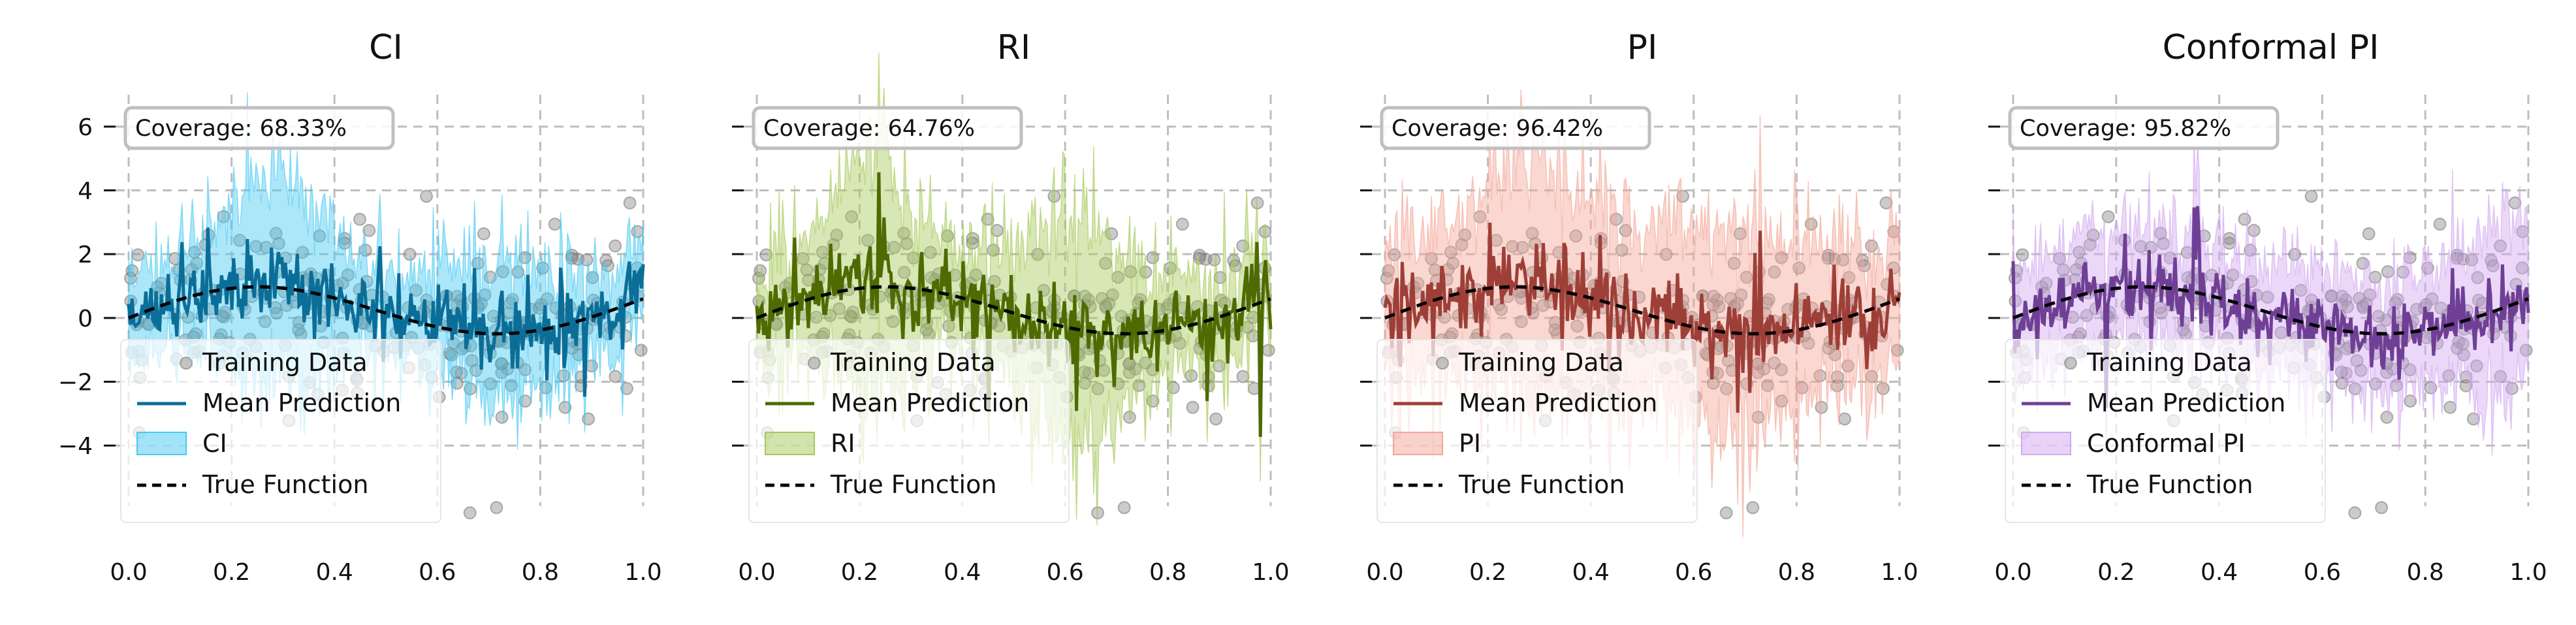  Describe the element at coordinates (2169, 485) in the screenshot. I see `legend-label: True Function` at that location.